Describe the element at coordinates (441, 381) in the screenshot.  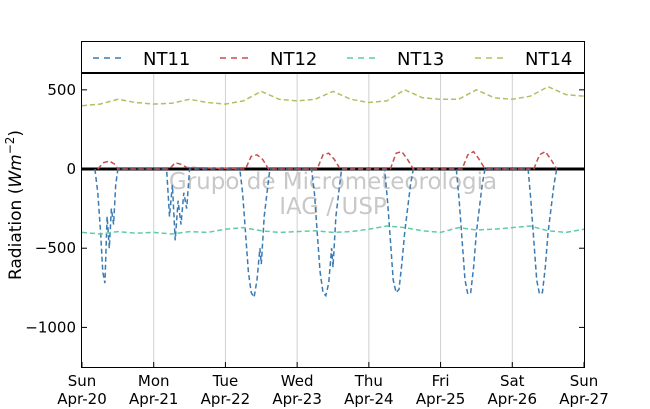
I see `x-tick-label-day: Fri` at that location.